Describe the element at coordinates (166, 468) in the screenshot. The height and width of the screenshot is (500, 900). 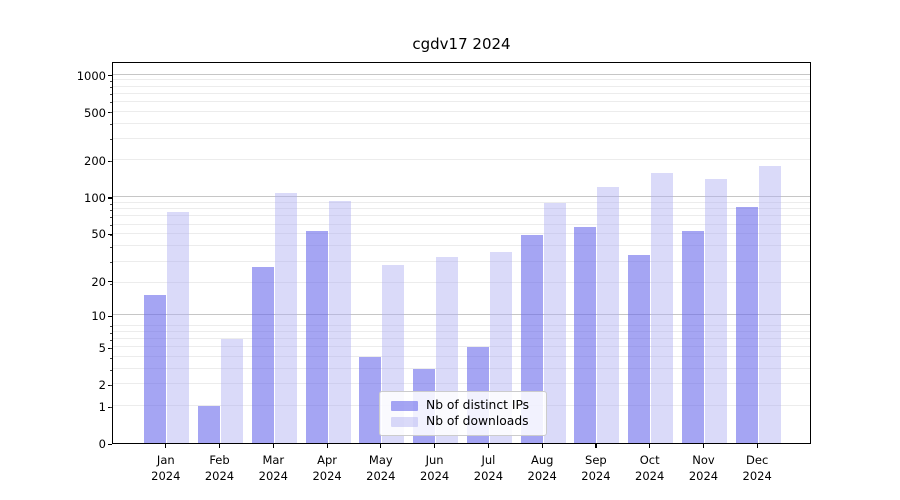
I see `x-tick-label-jan: Jan 2024` at that location.